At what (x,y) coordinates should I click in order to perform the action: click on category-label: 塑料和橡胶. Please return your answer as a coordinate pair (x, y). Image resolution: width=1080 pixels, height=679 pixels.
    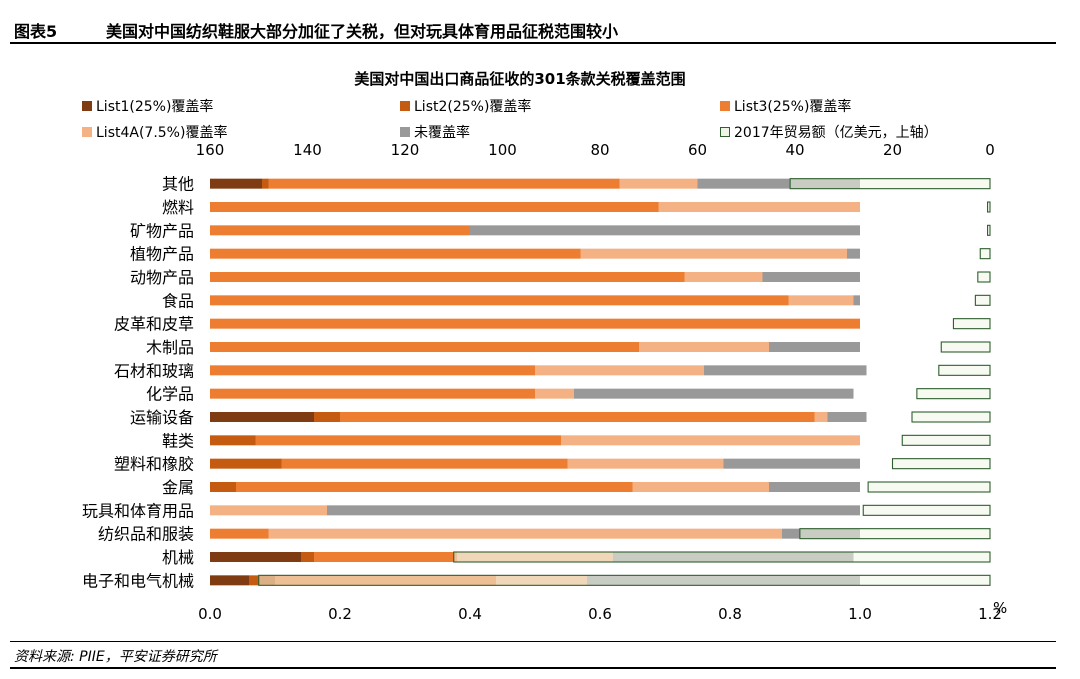
    Looking at the image, I should click on (154, 464).